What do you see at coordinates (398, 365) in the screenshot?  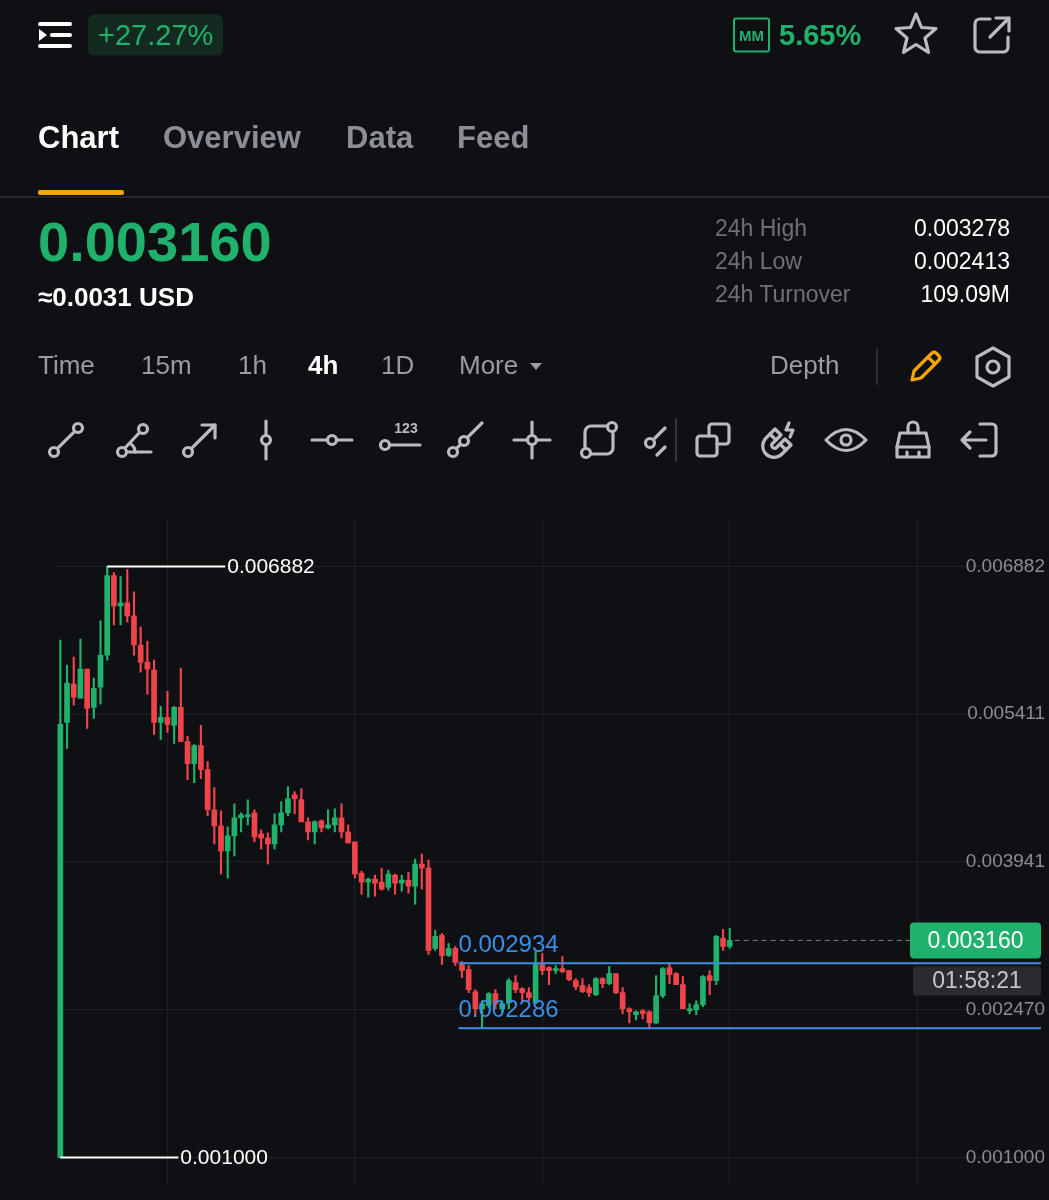 I see `text: 1D` at bounding box center [398, 365].